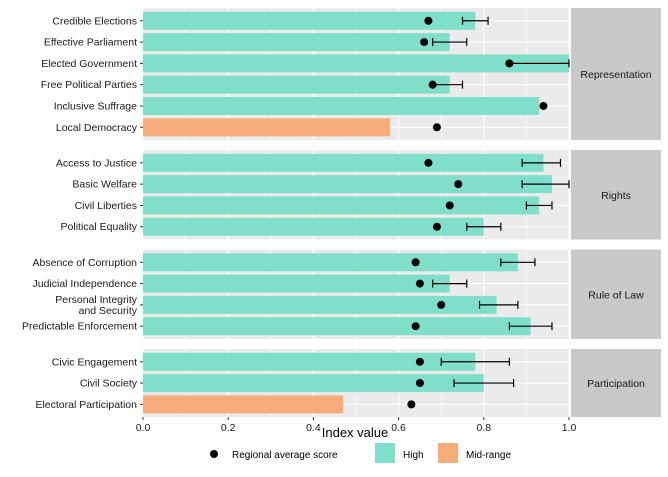 This screenshot has height=477, width=668. Describe the element at coordinates (99, 227) in the screenshot. I see `y-tick-label: Political Equality` at that location.